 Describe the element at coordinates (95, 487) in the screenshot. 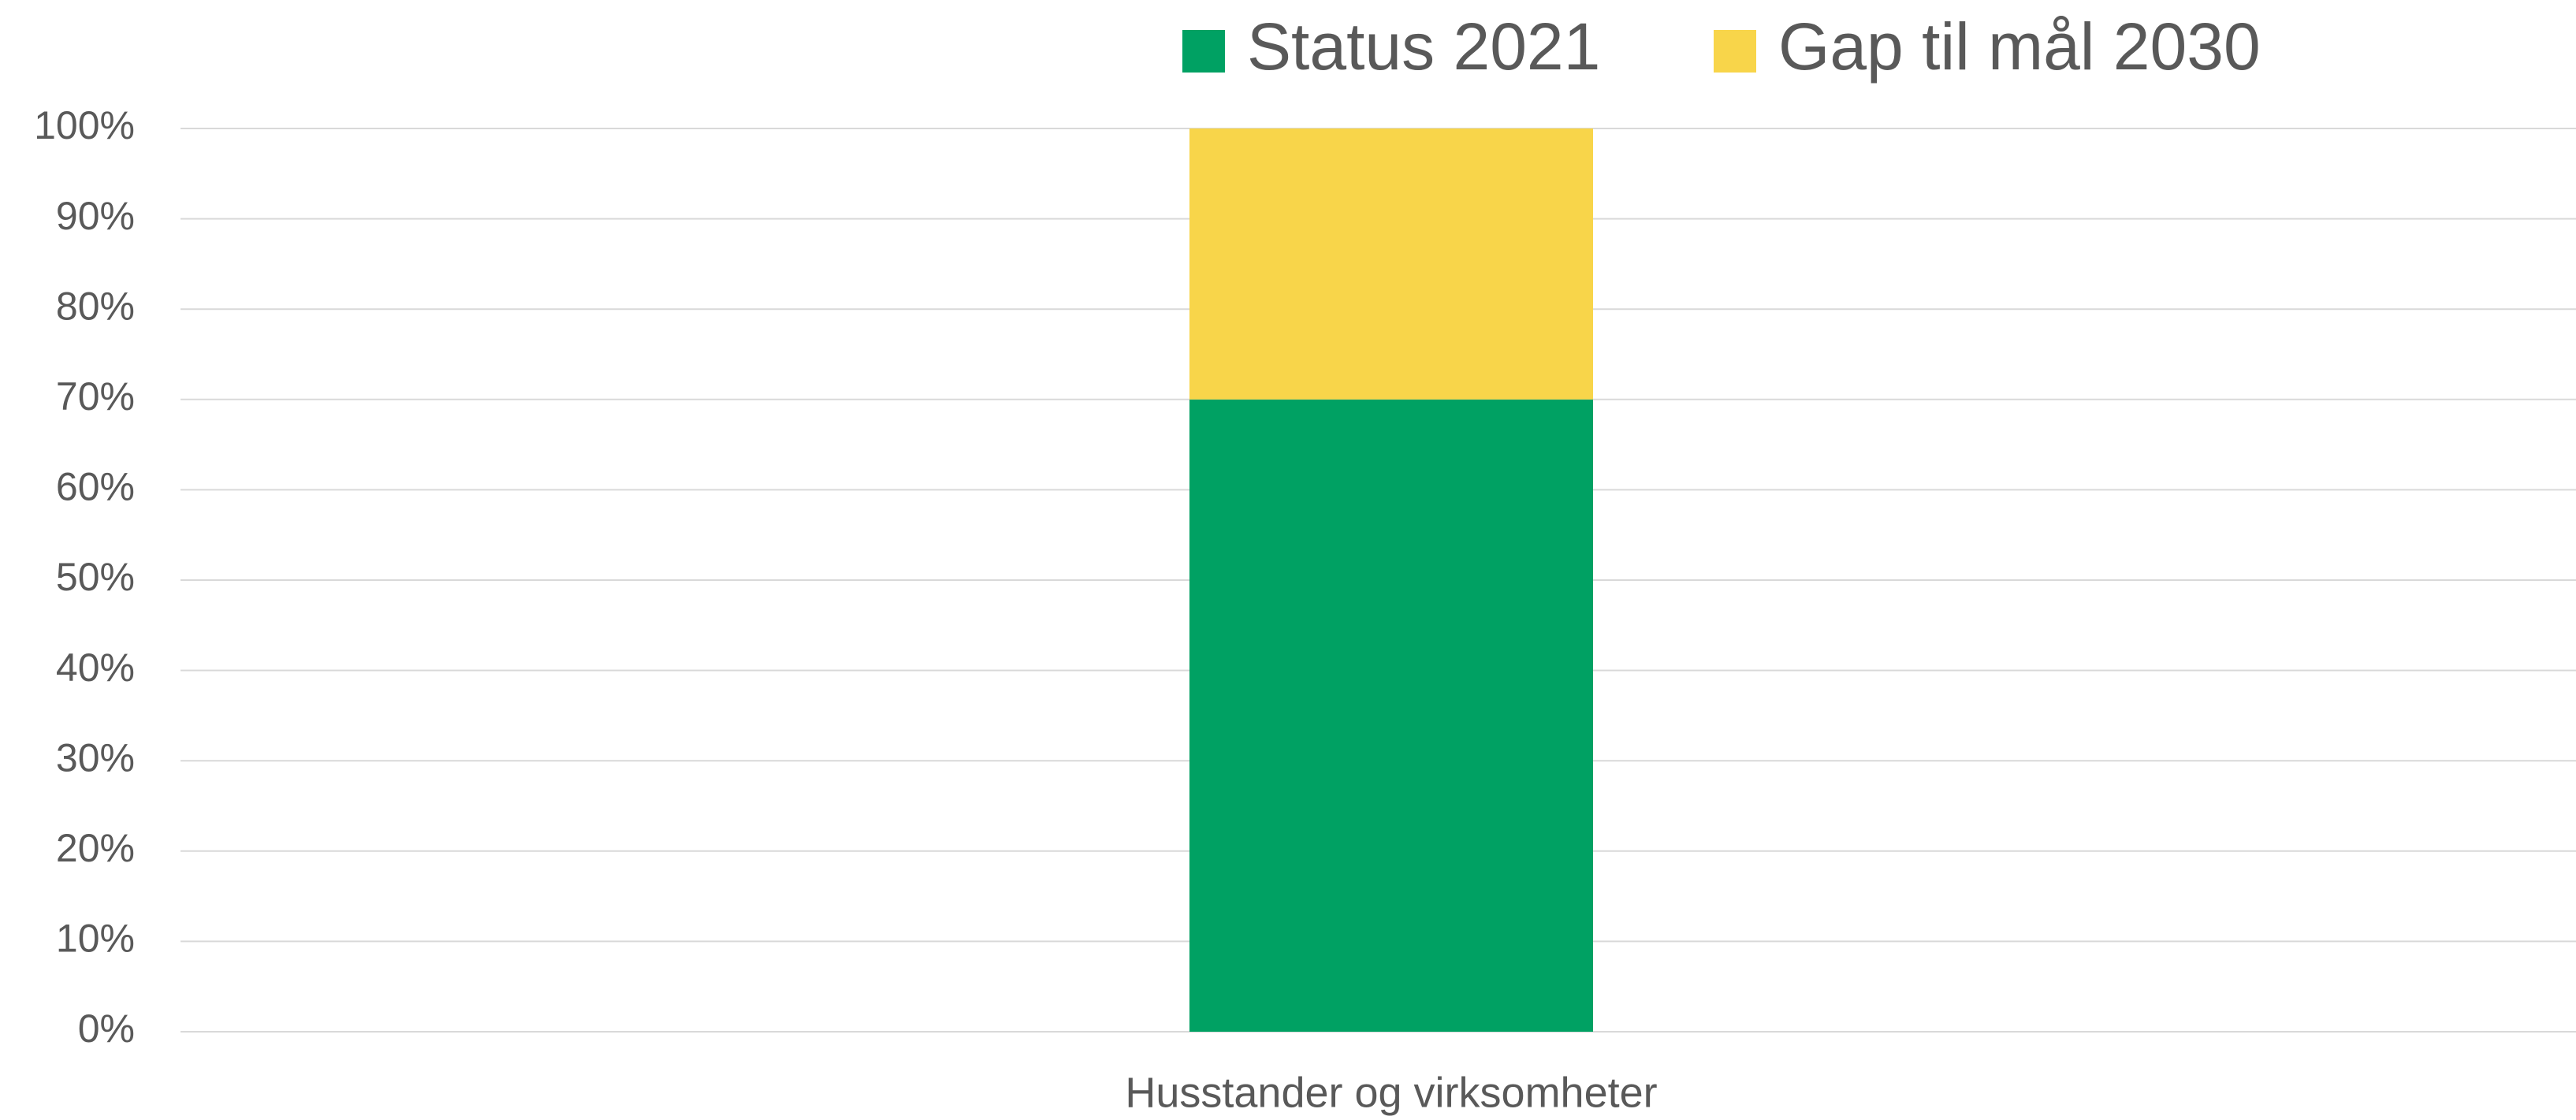

I see `y-tick-label: 60%` at that location.